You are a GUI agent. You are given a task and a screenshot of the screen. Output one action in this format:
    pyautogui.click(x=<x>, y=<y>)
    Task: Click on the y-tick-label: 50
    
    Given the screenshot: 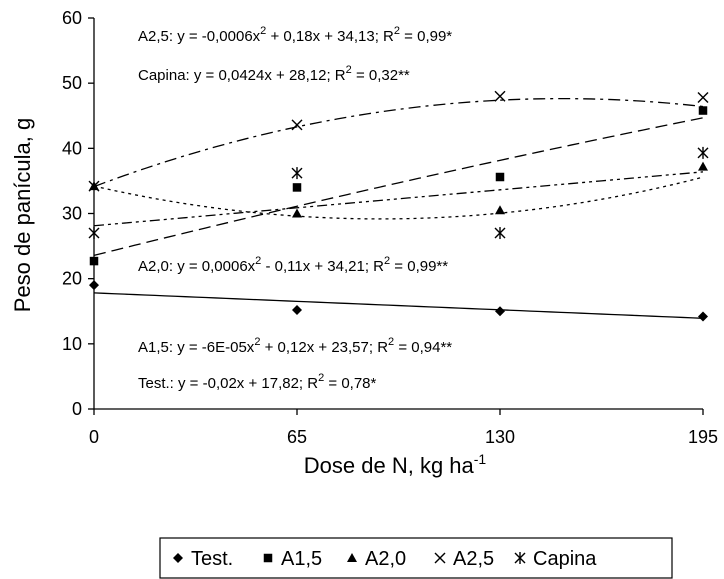 What is the action you would take?
    pyautogui.click(x=72, y=83)
    